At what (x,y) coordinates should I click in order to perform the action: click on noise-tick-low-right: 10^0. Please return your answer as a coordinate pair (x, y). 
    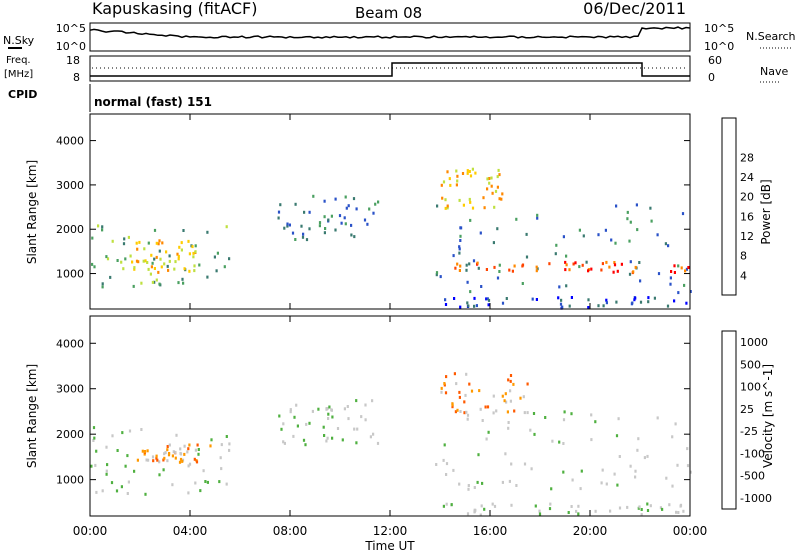
    Looking at the image, I should click on (719, 46).